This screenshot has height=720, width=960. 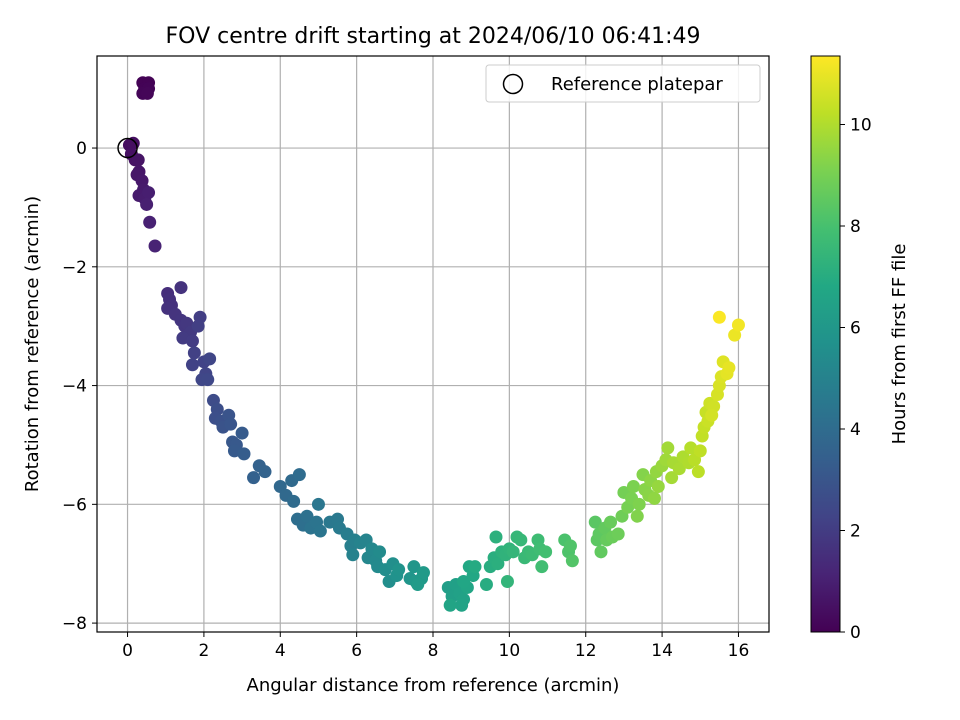 I want to click on y-axis-ticks: −8 −6 −4 −2 0, so click(x=79, y=386).